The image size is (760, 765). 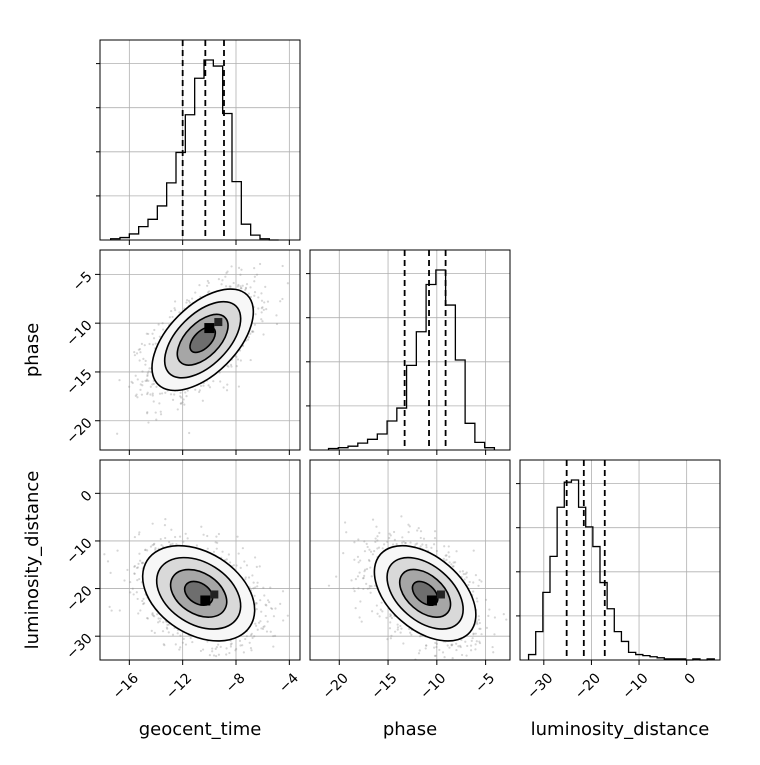 I want to click on hist-frame, so click(x=410, y=350).